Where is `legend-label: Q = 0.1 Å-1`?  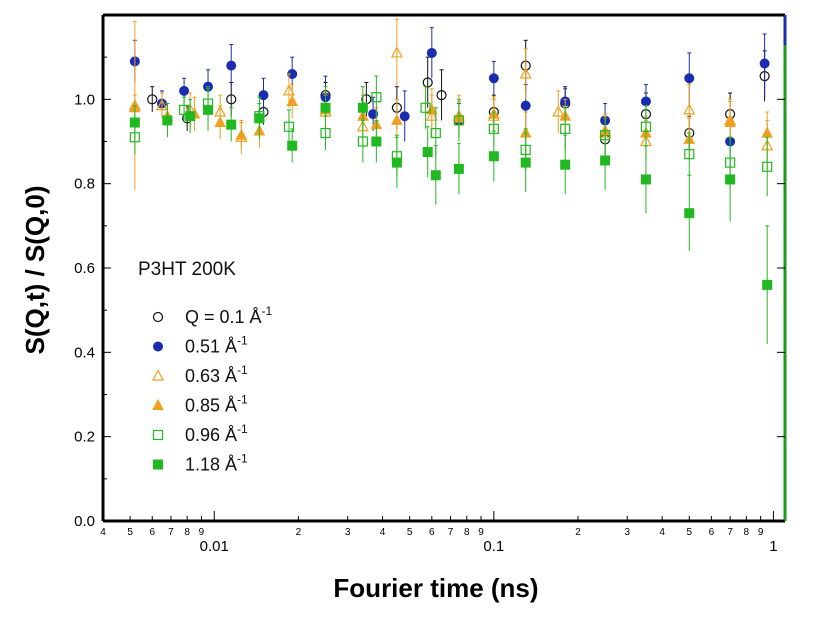 legend-label: Q = 0.1 Å-1 is located at coordinates (229, 315).